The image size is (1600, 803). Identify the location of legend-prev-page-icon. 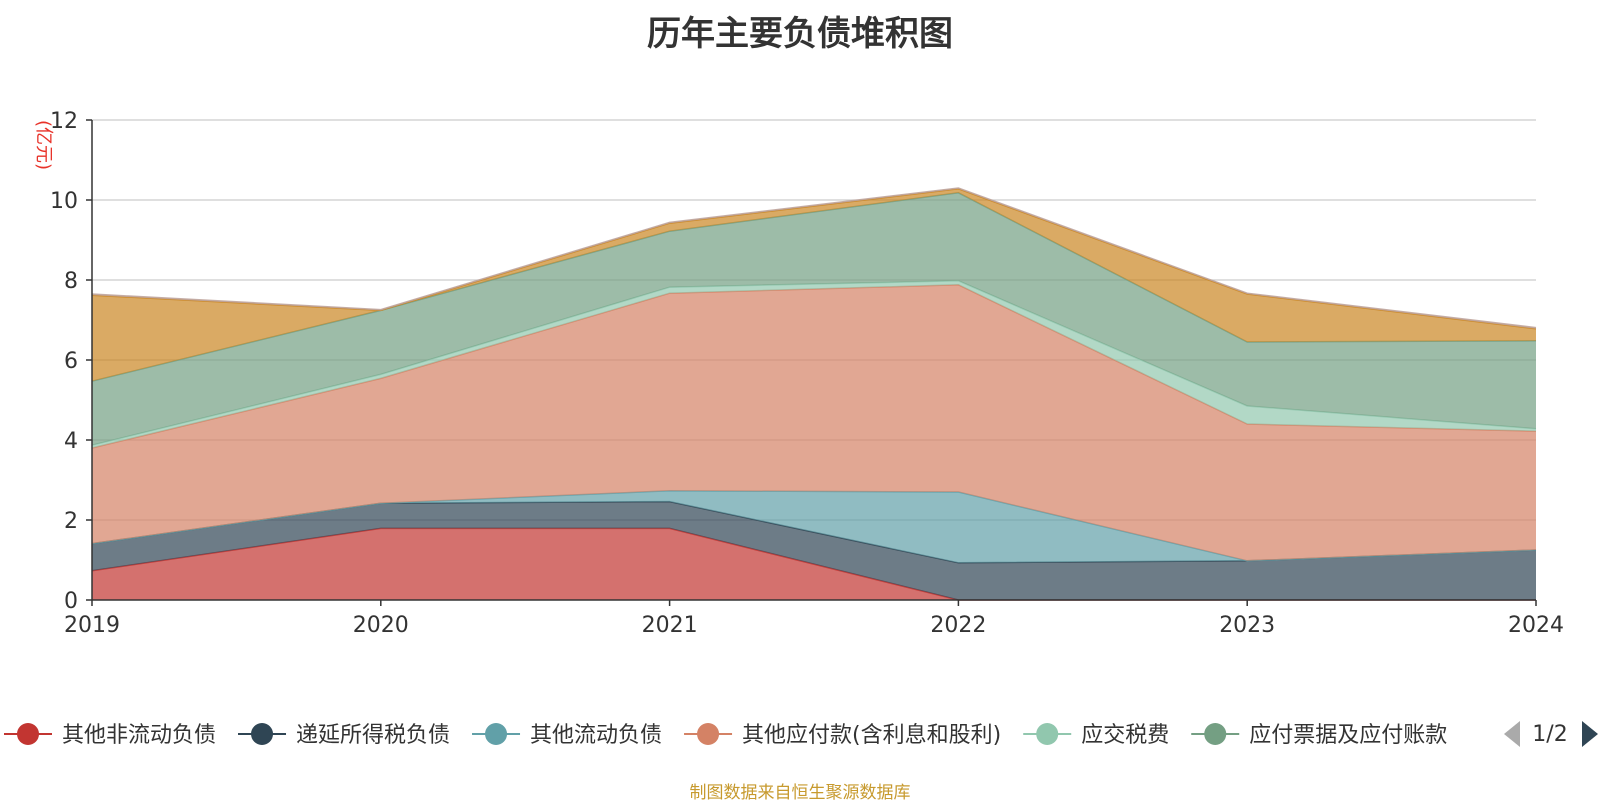
(1512, 734).